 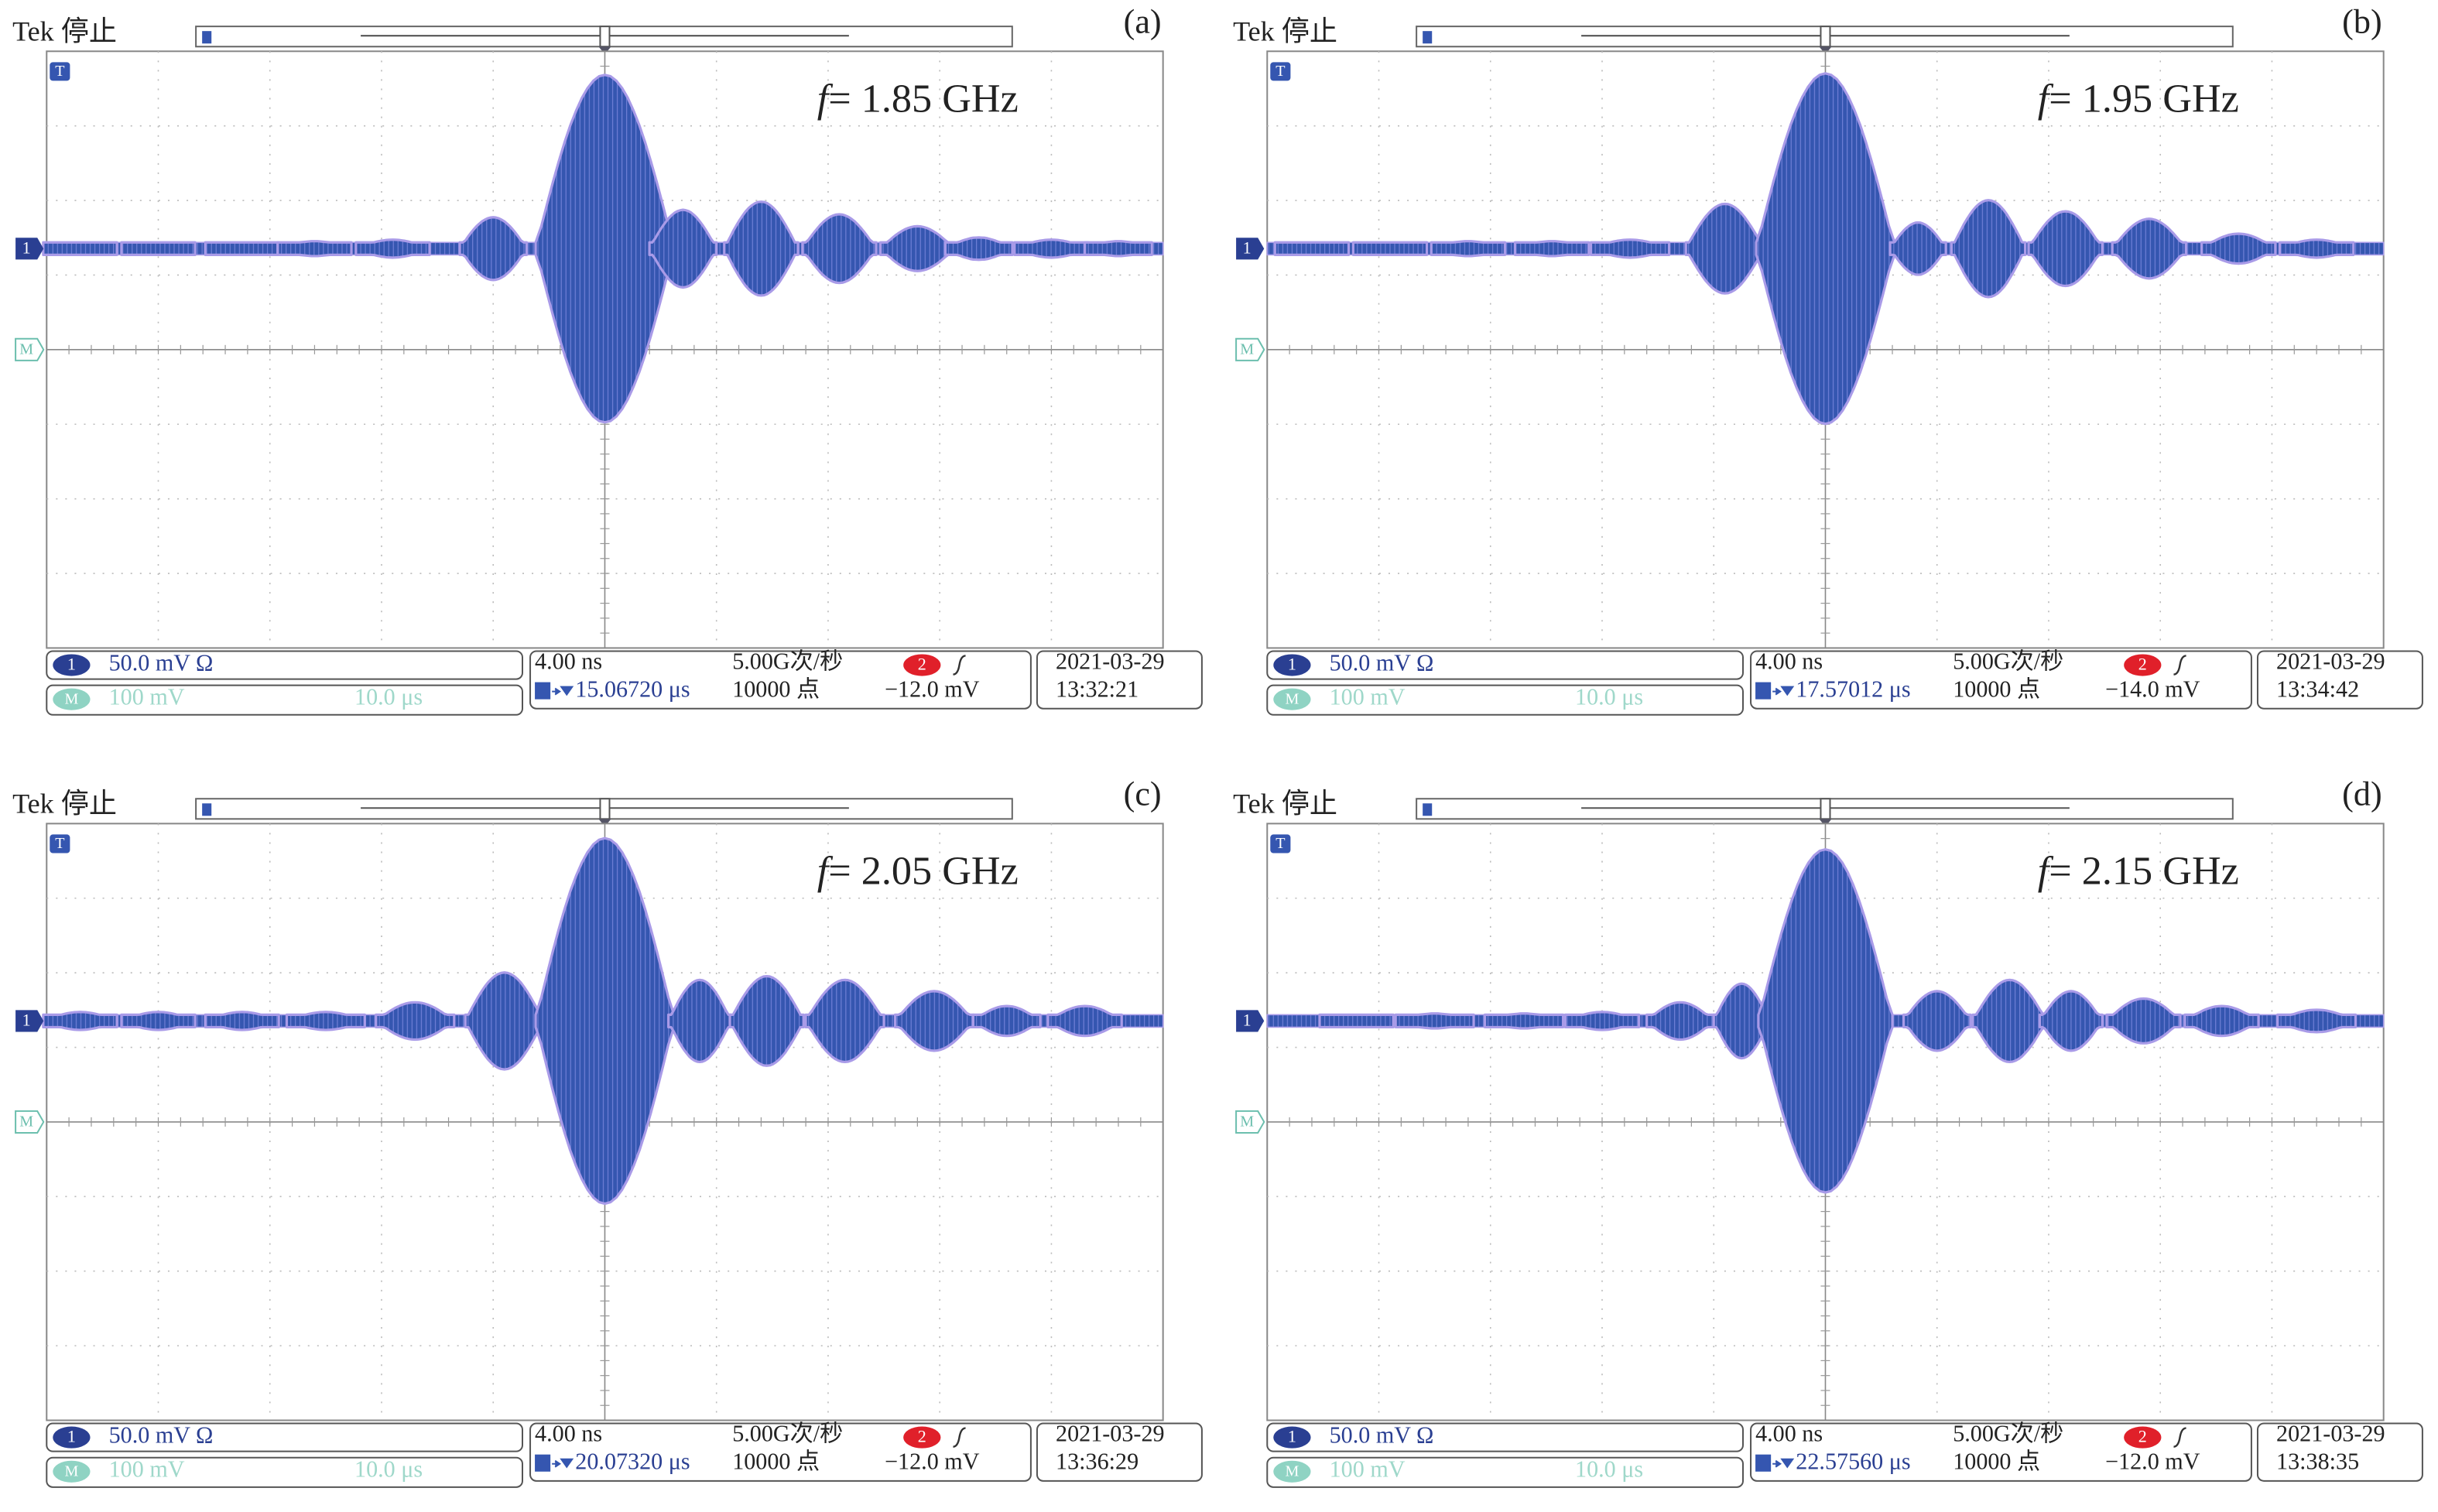 I want to click on panel-label: (b), so click(x=2362, y=21).